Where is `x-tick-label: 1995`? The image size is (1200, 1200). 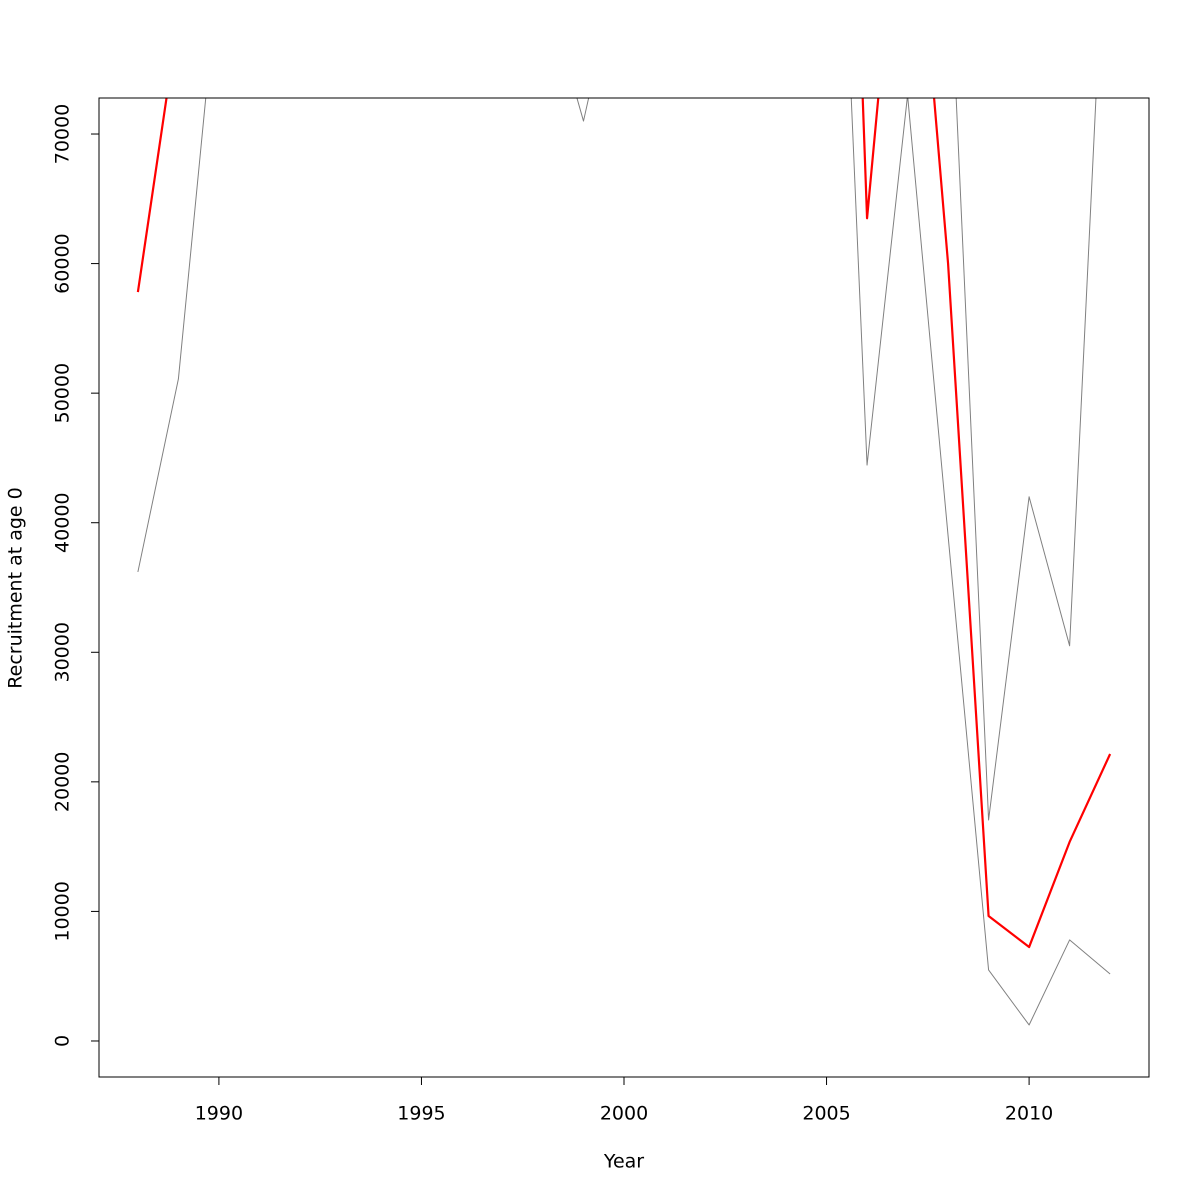 x-tick-label: 1995 is located at coordinates (421, 1114).